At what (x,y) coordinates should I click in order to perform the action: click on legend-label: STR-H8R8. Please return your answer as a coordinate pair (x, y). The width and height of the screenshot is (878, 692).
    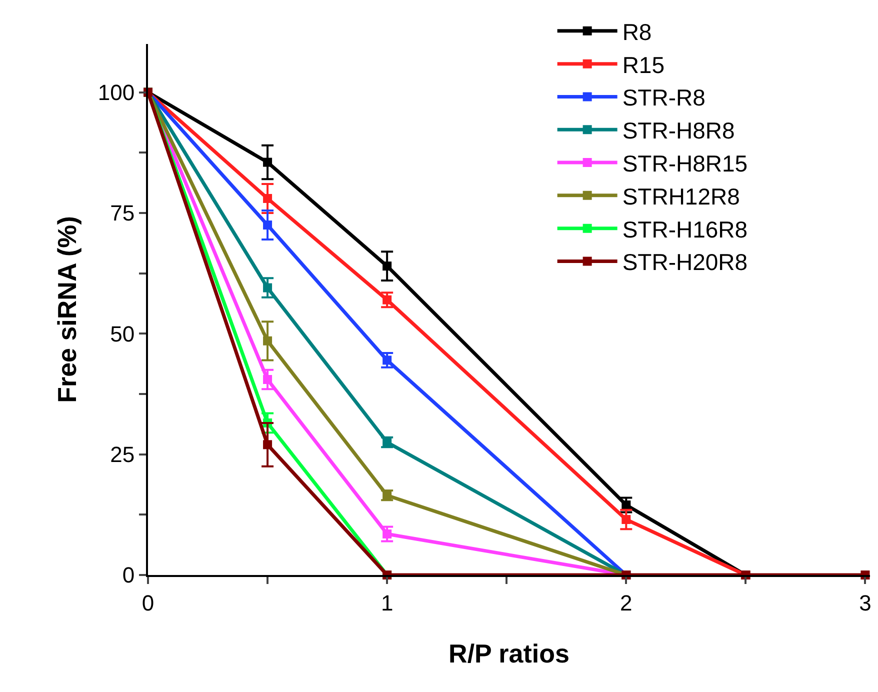
    Looking at the image, I should click on (678, 131).